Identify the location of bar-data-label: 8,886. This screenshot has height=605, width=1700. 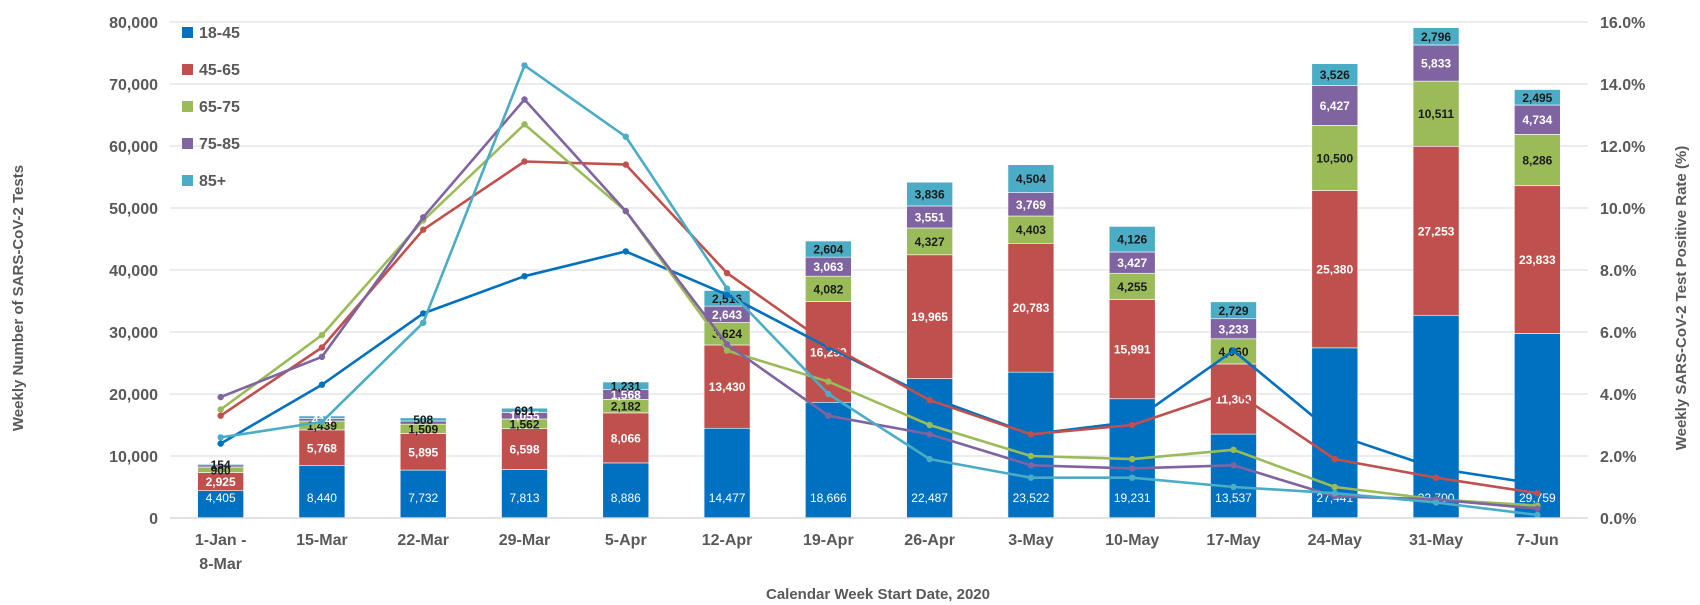
(626, 498).